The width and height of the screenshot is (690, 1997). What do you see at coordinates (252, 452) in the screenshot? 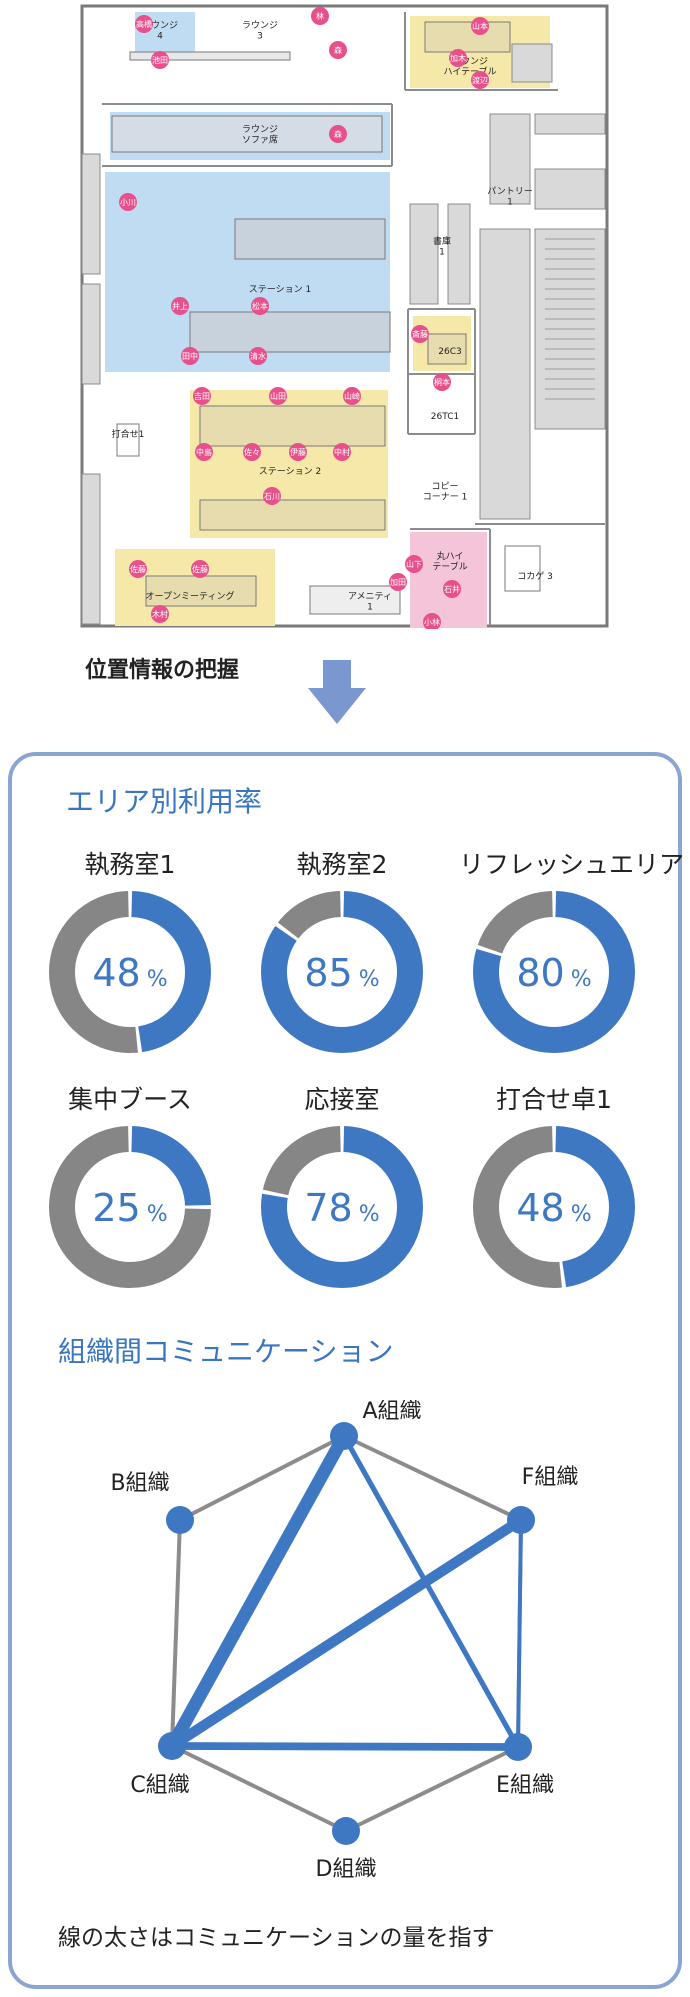
I see `person-marker: 佐々` at bounding box center [252, 452].